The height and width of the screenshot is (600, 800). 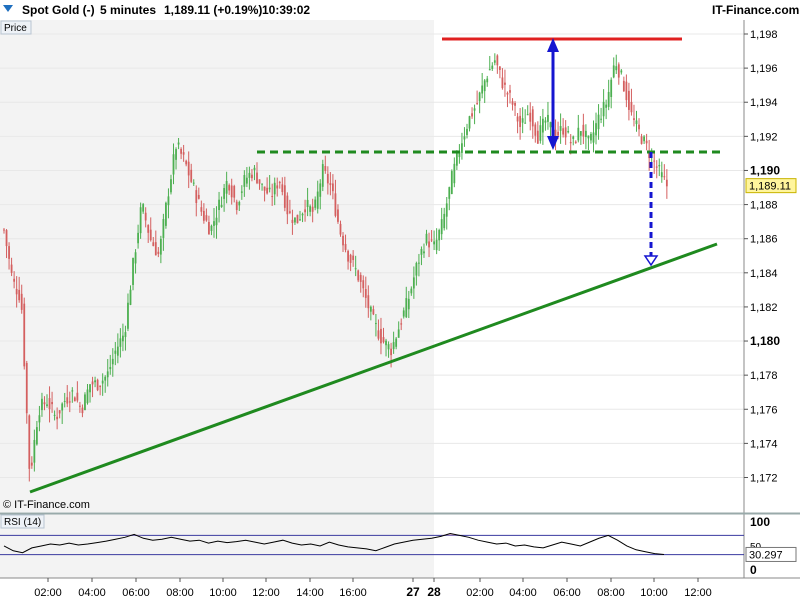 I want to click on x-tick-label-14: 10:00, so click(x=654, y=593).